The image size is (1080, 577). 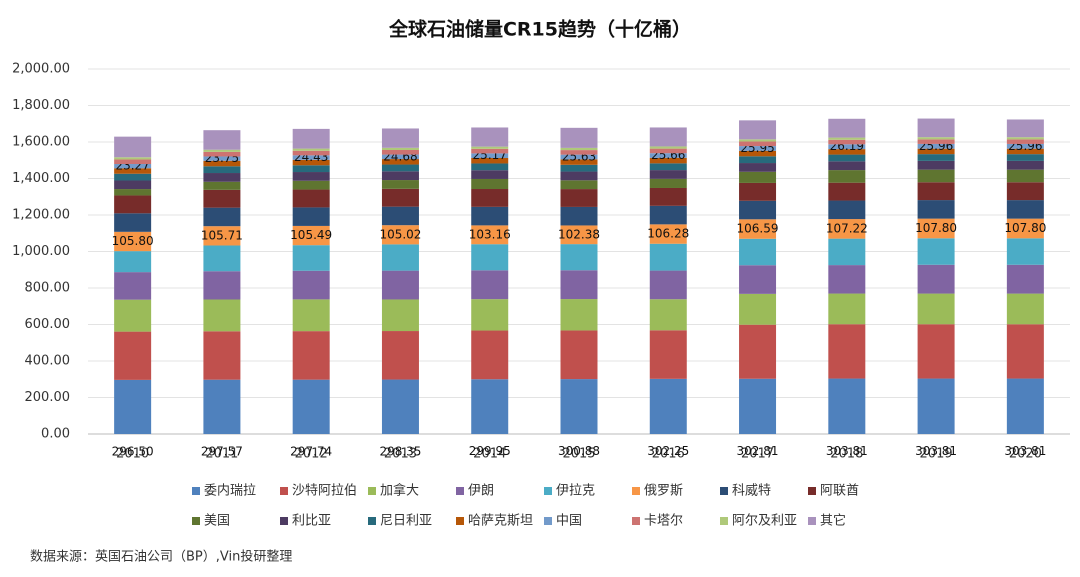 I want to click on y-tick-label: 200.00, so click(x=48, y=397).